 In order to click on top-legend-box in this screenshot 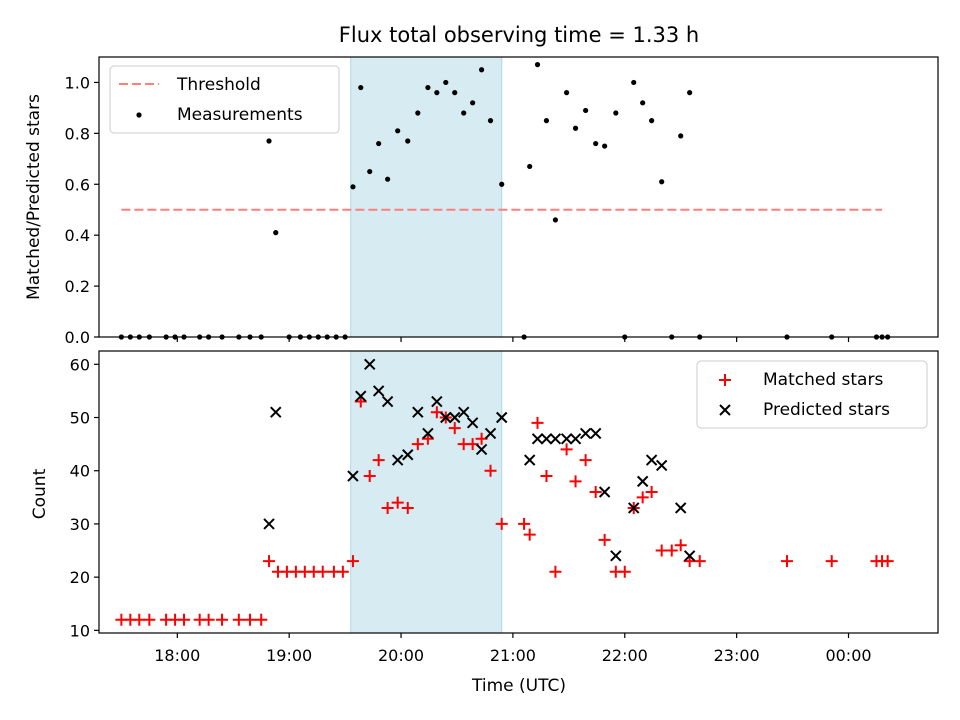, I will do `click(224, 99)`.